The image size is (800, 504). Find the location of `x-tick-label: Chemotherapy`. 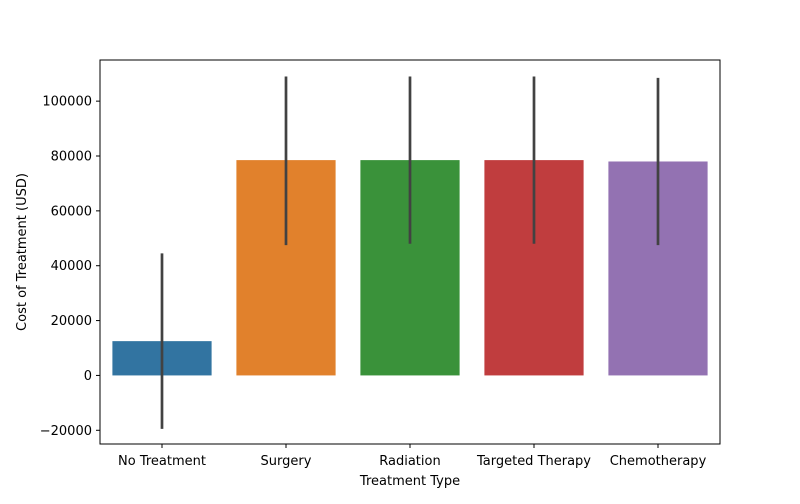

x-tick-label: Chemotherapy is located at coordinates (658, 461).